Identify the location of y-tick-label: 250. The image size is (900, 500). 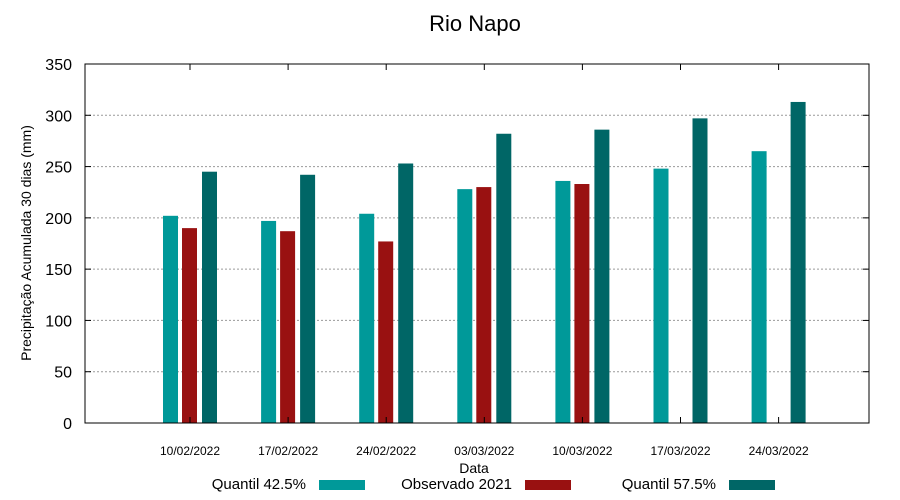
(58, 168).